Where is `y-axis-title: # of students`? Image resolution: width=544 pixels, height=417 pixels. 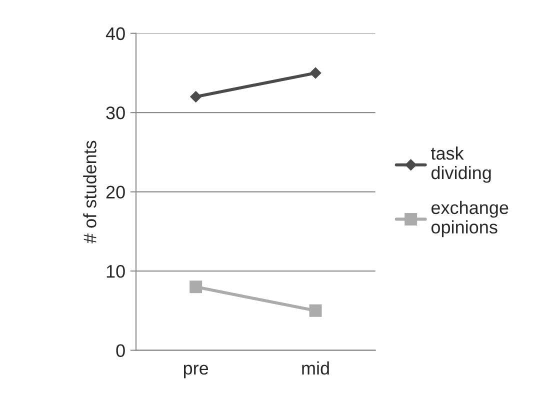 y-axis-title: # of students is located at coordinates (89, 192).